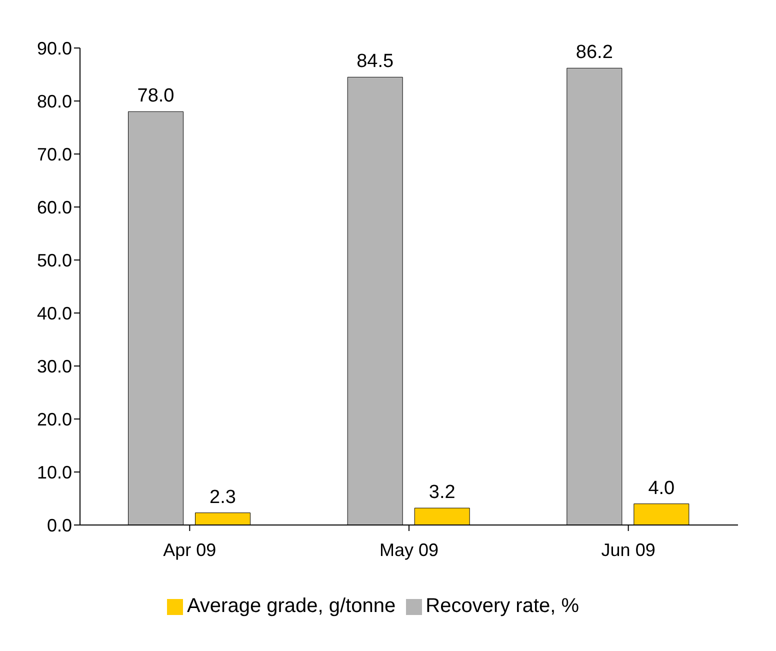  I want to click on y-tick-label: 10.0, so click(54, 472).